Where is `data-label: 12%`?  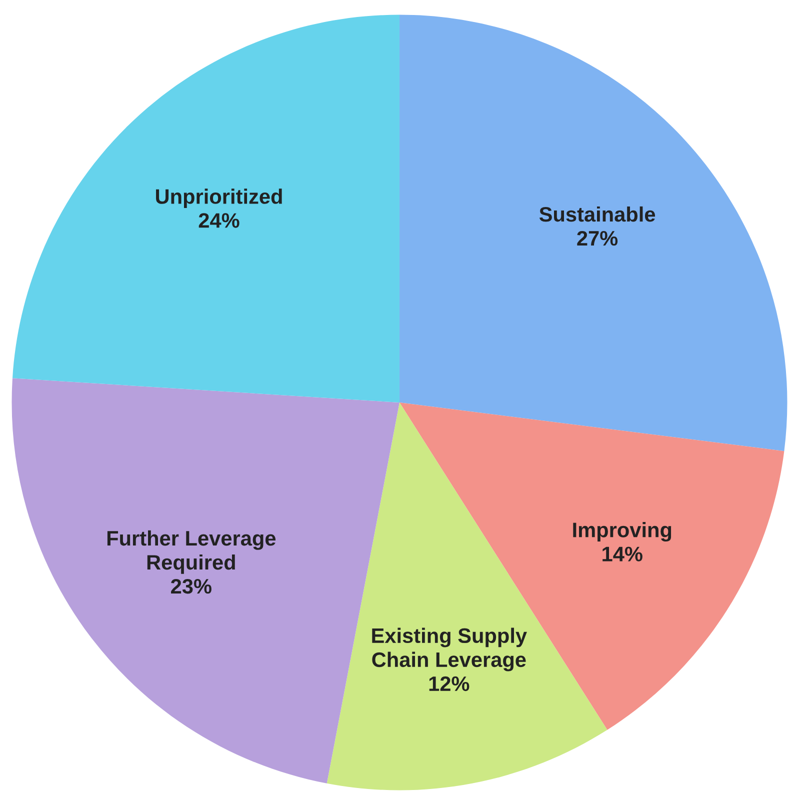
data-label: 12% is located at coordinates (449, 684).